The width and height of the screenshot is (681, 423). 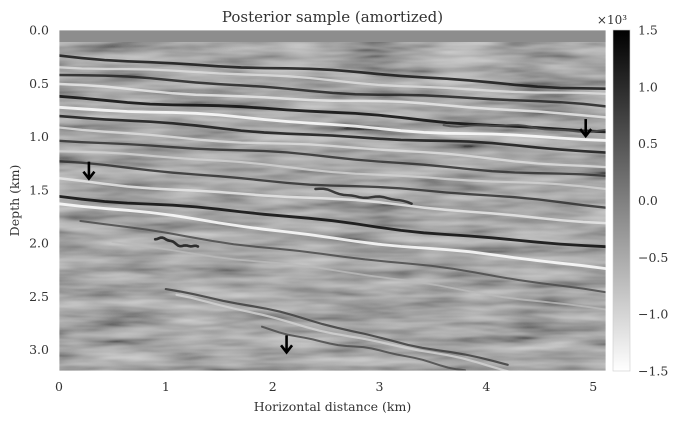 What do you see at coordinates (39, 349) in the screenshot?
I see `y-tick-label: 3.0` at bounding box center [39, 349].